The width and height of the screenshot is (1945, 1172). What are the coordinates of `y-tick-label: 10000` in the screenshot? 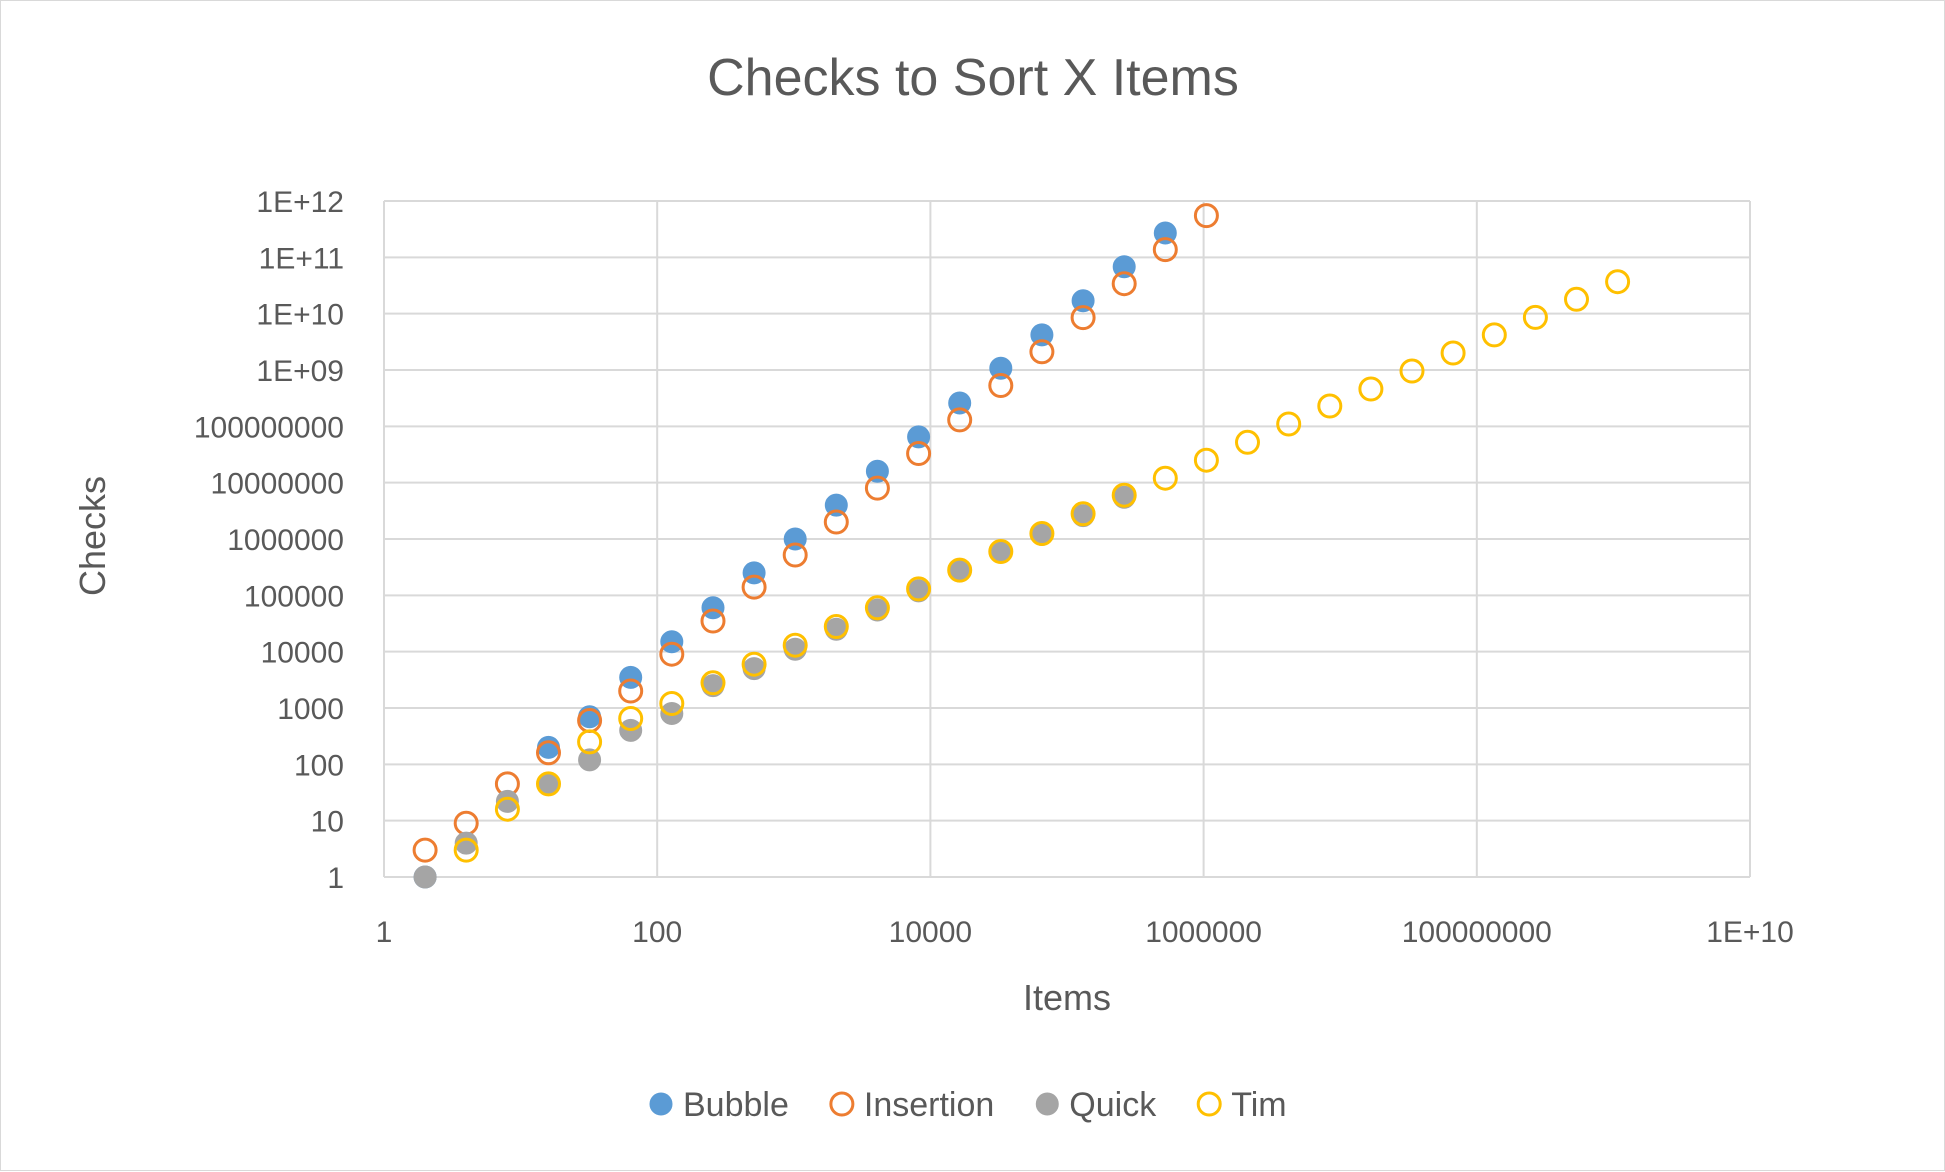 It's located at (302, 653).